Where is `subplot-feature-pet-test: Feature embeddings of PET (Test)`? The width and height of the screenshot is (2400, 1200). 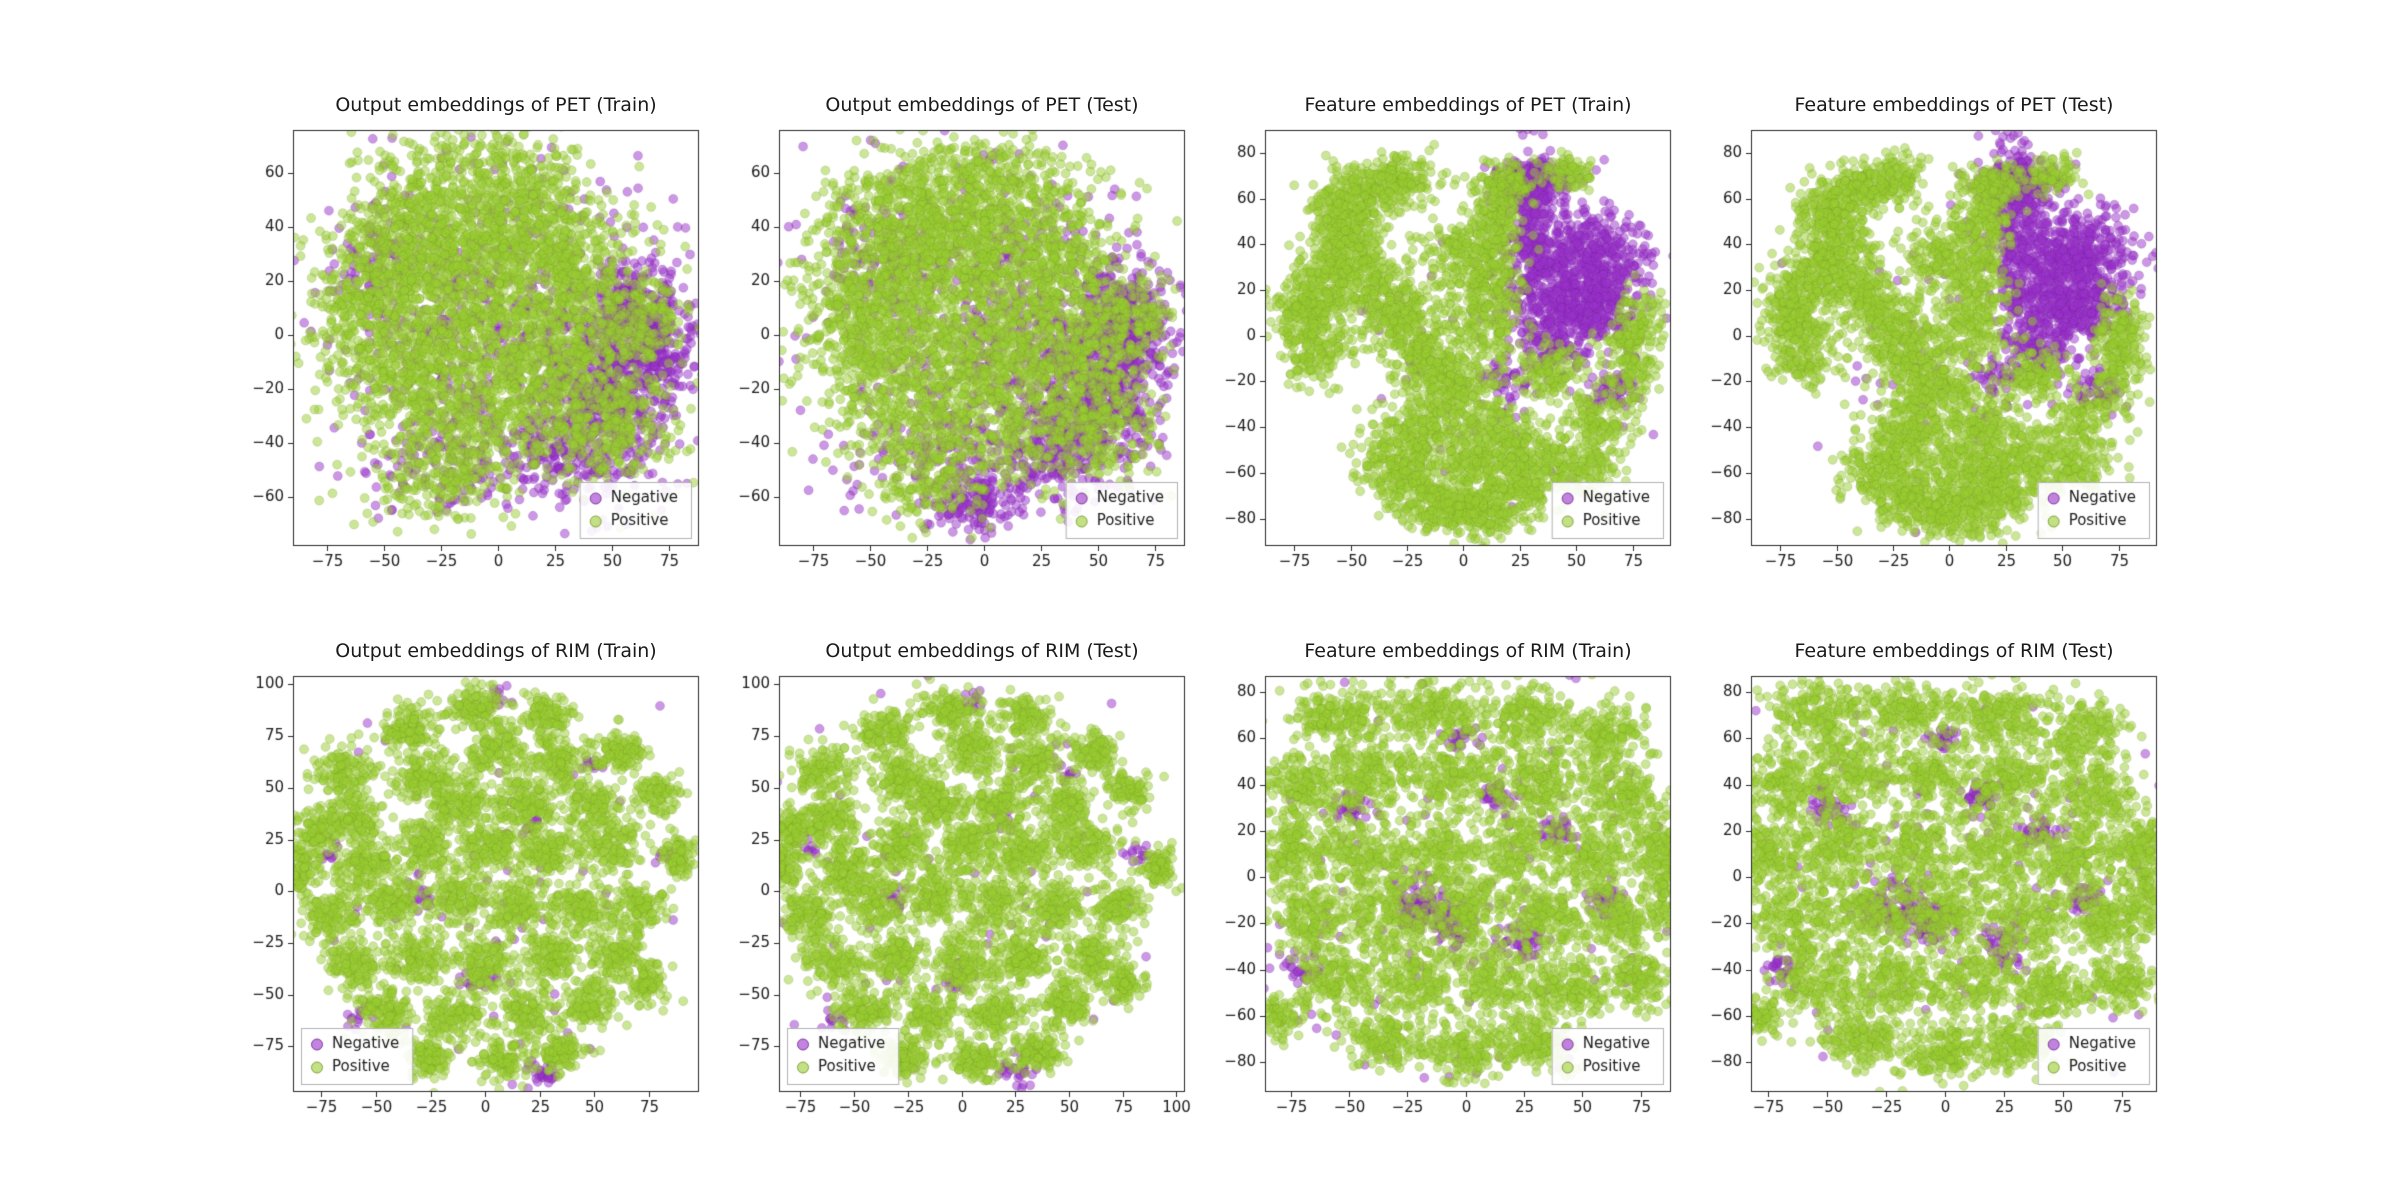 subplot-feature-pet-test: Feature embeddings of PET (Test) is located at coordinates (1929, 342).